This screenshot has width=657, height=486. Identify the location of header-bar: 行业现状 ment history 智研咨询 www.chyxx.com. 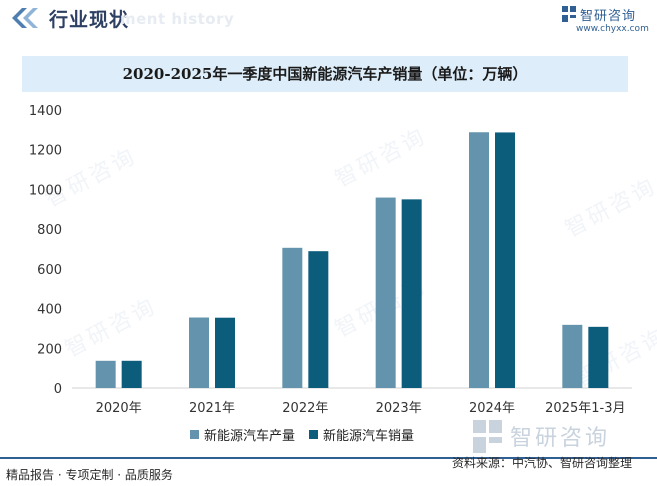
(328, 20).